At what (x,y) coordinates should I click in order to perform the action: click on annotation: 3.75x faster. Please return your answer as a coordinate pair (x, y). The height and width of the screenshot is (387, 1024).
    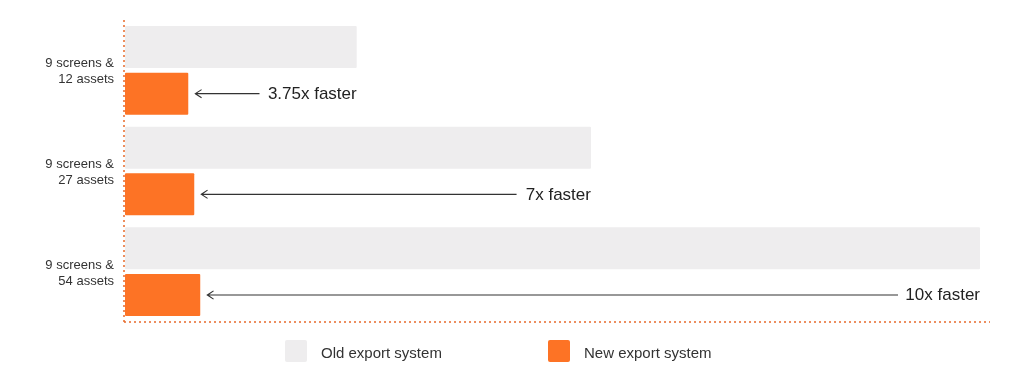
    Looking at the image, I should click on (312, 94).